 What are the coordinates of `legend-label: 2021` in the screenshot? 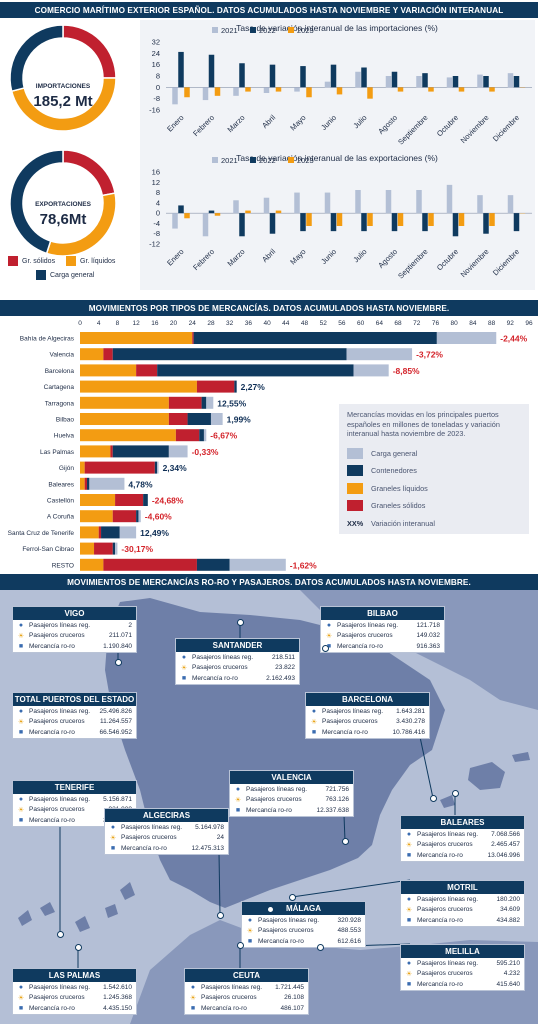 It's located at (229, 160).